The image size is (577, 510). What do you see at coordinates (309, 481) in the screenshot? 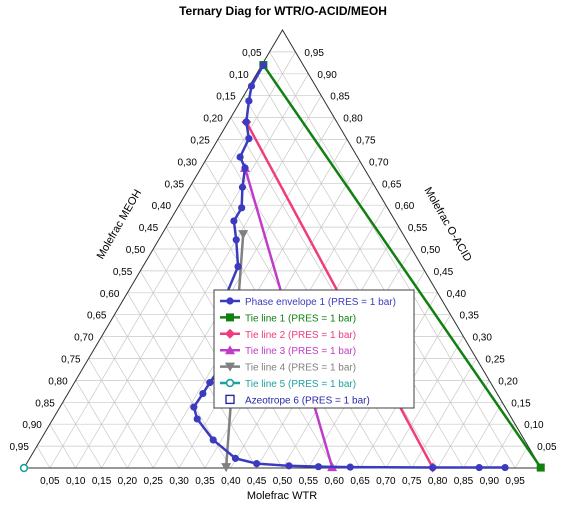
I see `bottom-tick-label: 0,55` at bounding box center [309, 481].